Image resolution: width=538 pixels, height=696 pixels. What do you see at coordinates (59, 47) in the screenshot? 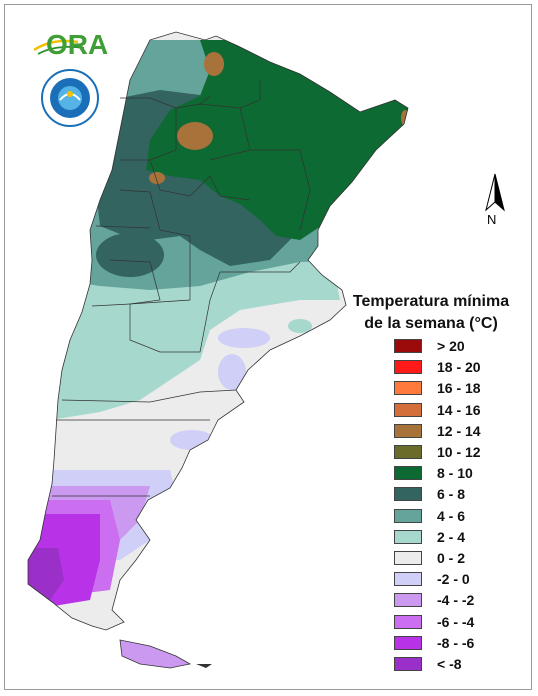
I see `ora-swoosh-icon` at bounding box center [59, 47].